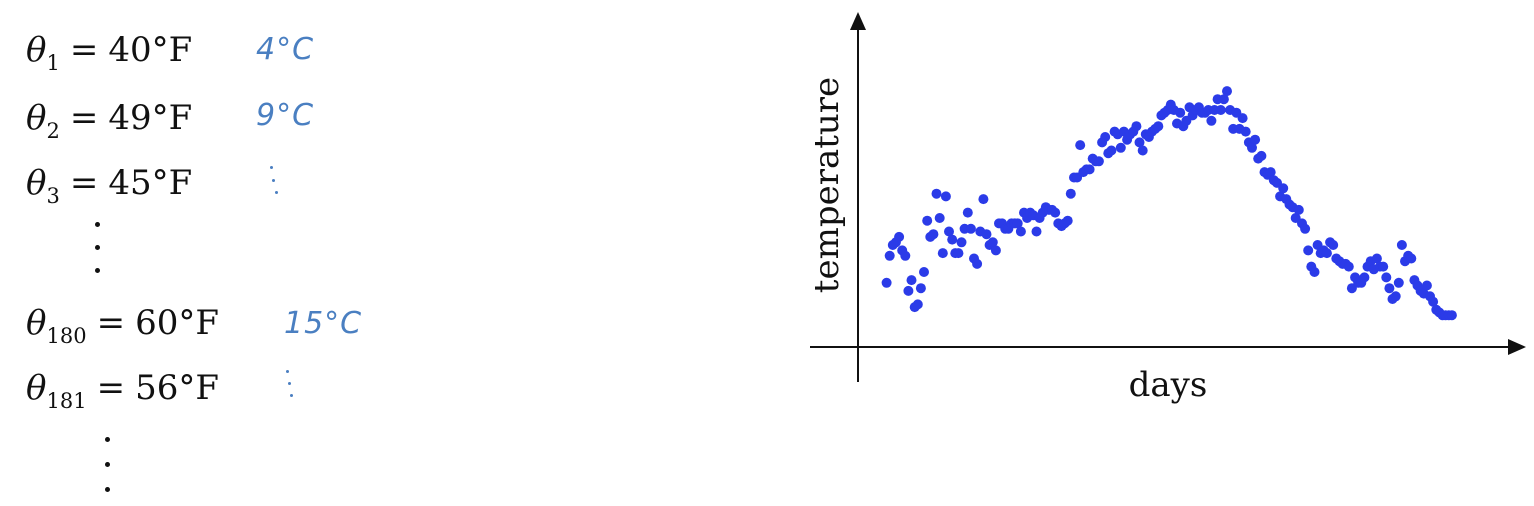 This screenshot has width=1534, height=506. Describe the element at coordinates (1168, 347) in the screenshot. I see `x-axis` at that location.